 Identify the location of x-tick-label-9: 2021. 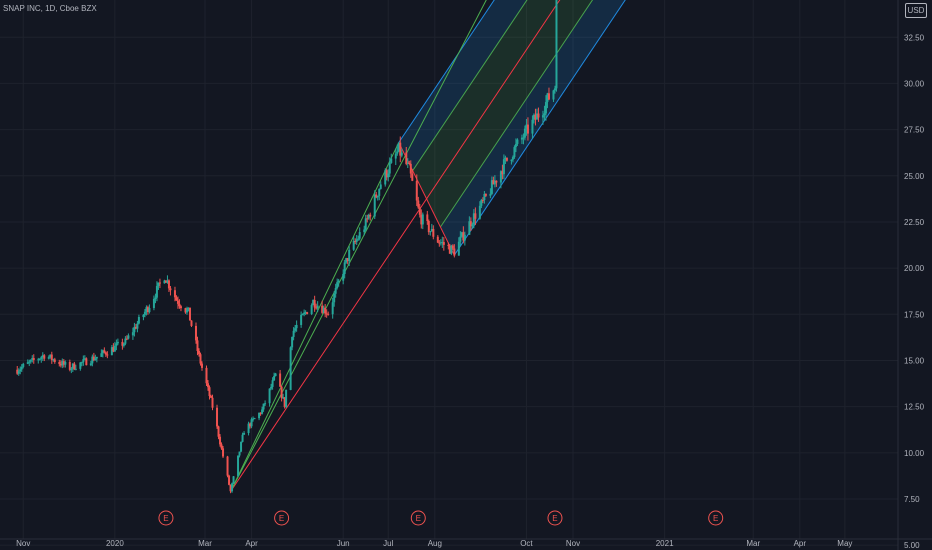
(665, 543).